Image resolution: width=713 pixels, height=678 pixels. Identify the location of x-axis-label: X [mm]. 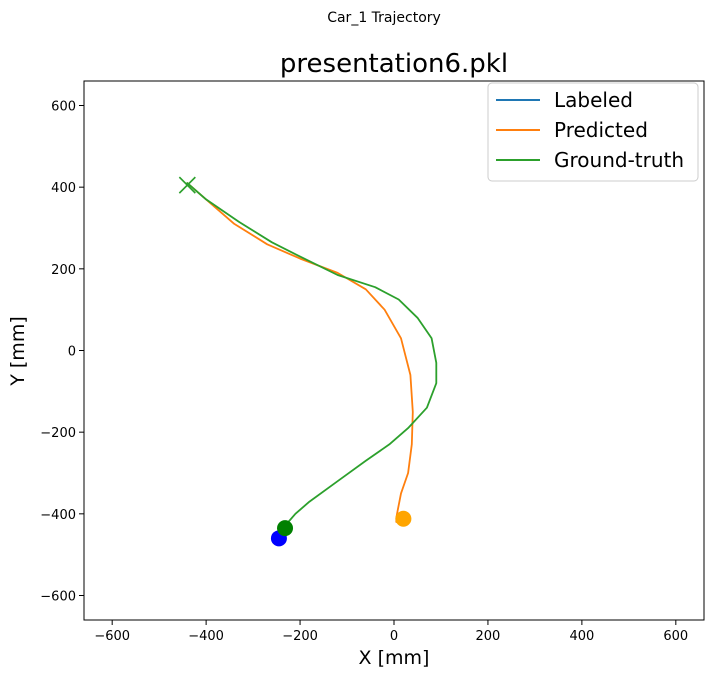
(394, 658).